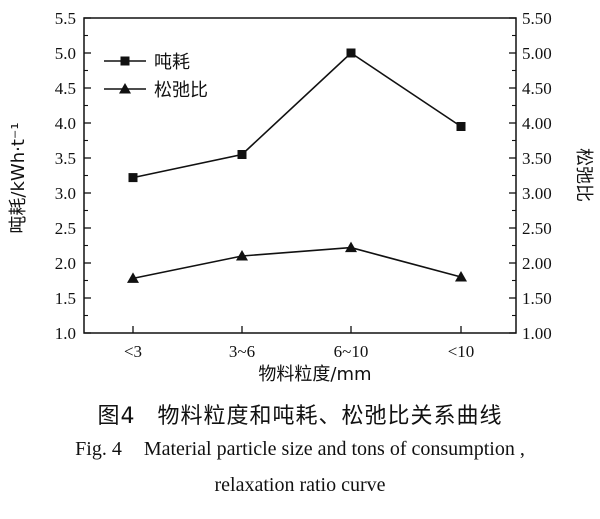 This screenshot has height=519, width=600. I want to click on right-tick-label: 3.00, so click(537, 193).